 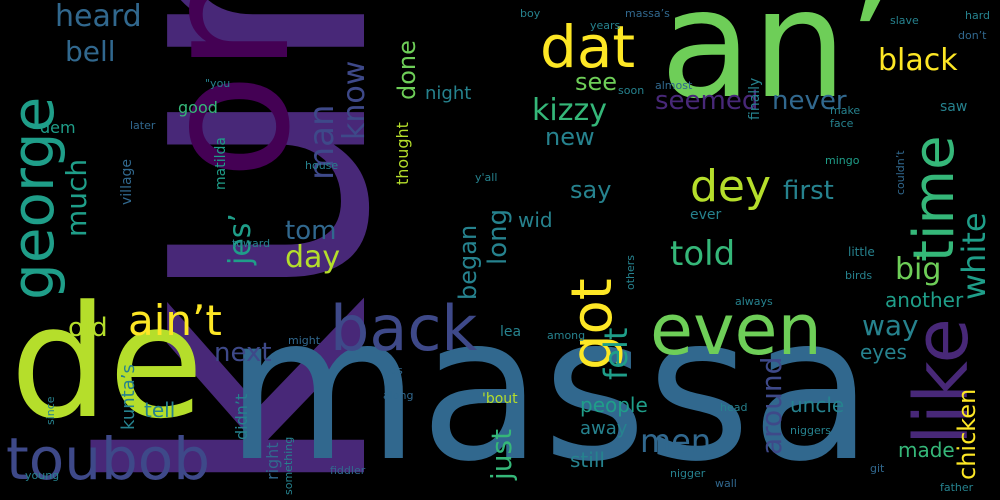 I want to click on word-wid: wid, so click(x=535, y=220).